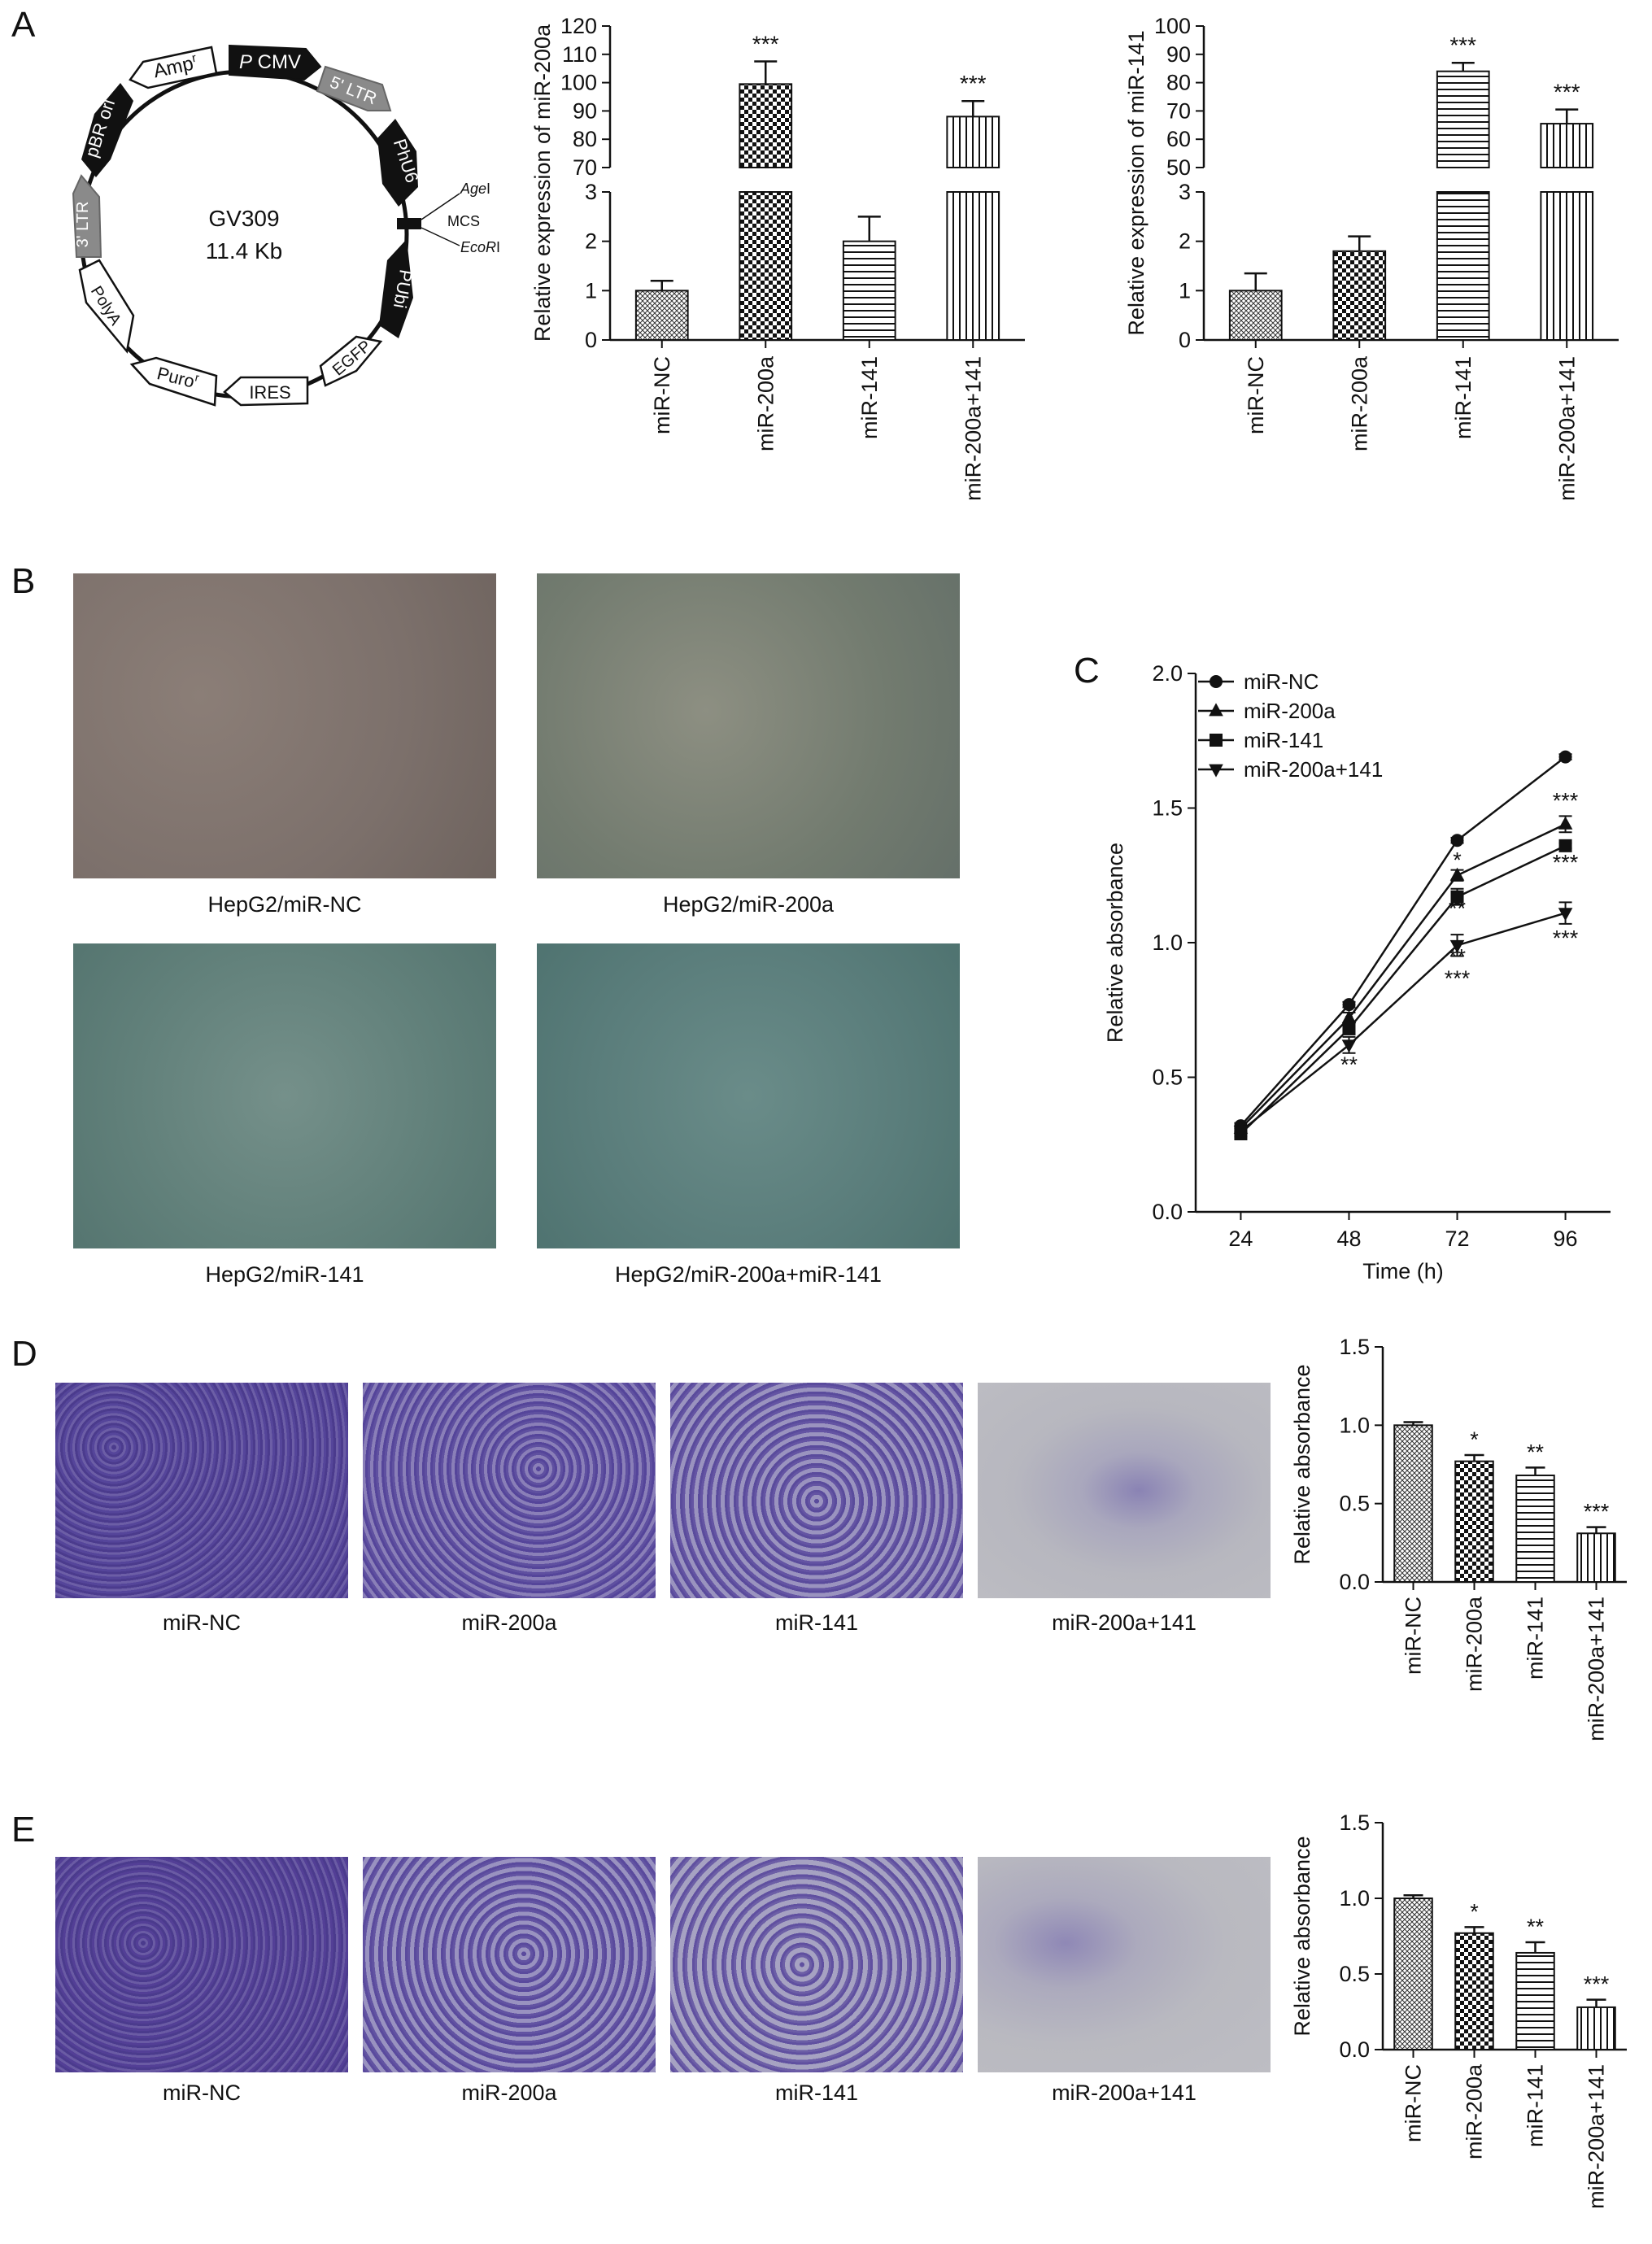 This screenshot has width=1652, height=2244. Describe the element at coordinates (284, 904) in the screenshot. I see `caption-b-1: HepG2/miR-NC` at that location.